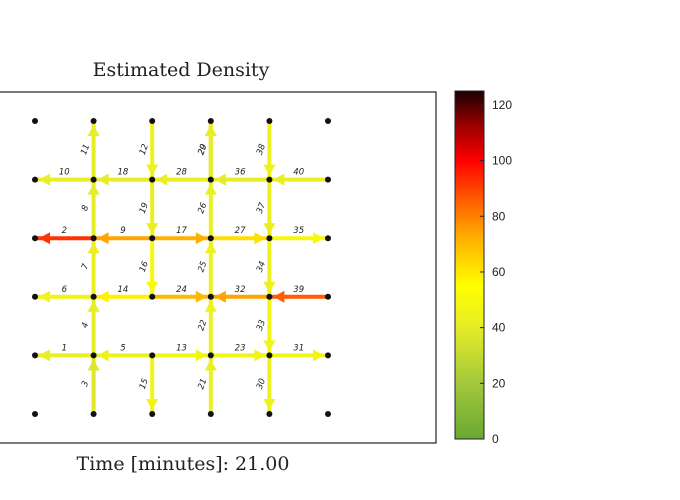 This screenshot has width=680, height=500. What do you see at coordinates (260, 355) in the screenshot?
I see `link-23-arrow` at bounding box center [260, 355].